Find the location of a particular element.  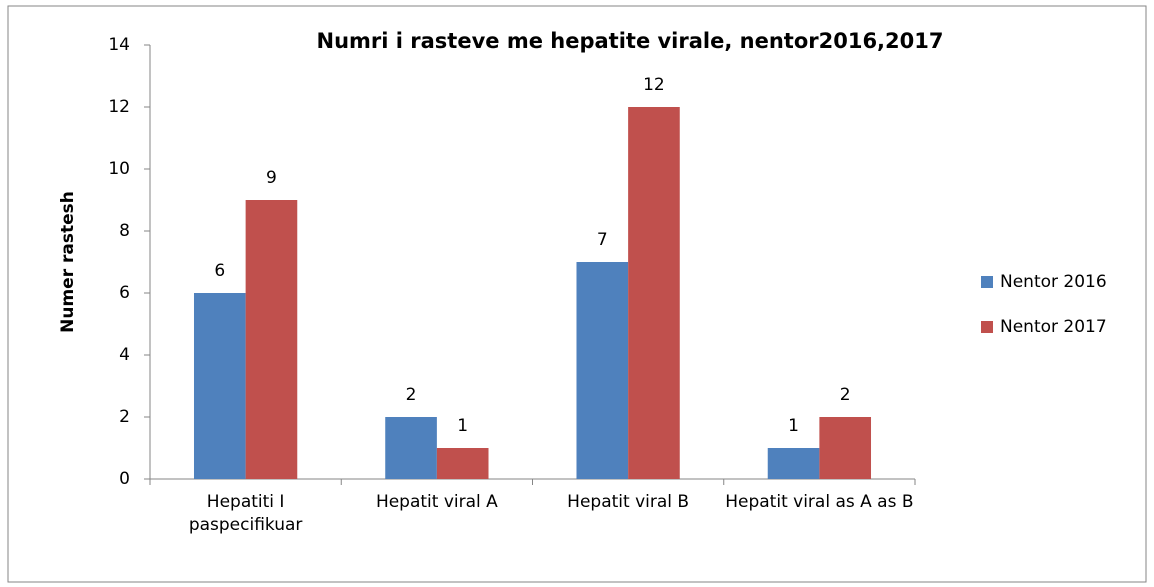

x-tick-label: Hepatit viral as A as B is located at coordinates (819, 502).